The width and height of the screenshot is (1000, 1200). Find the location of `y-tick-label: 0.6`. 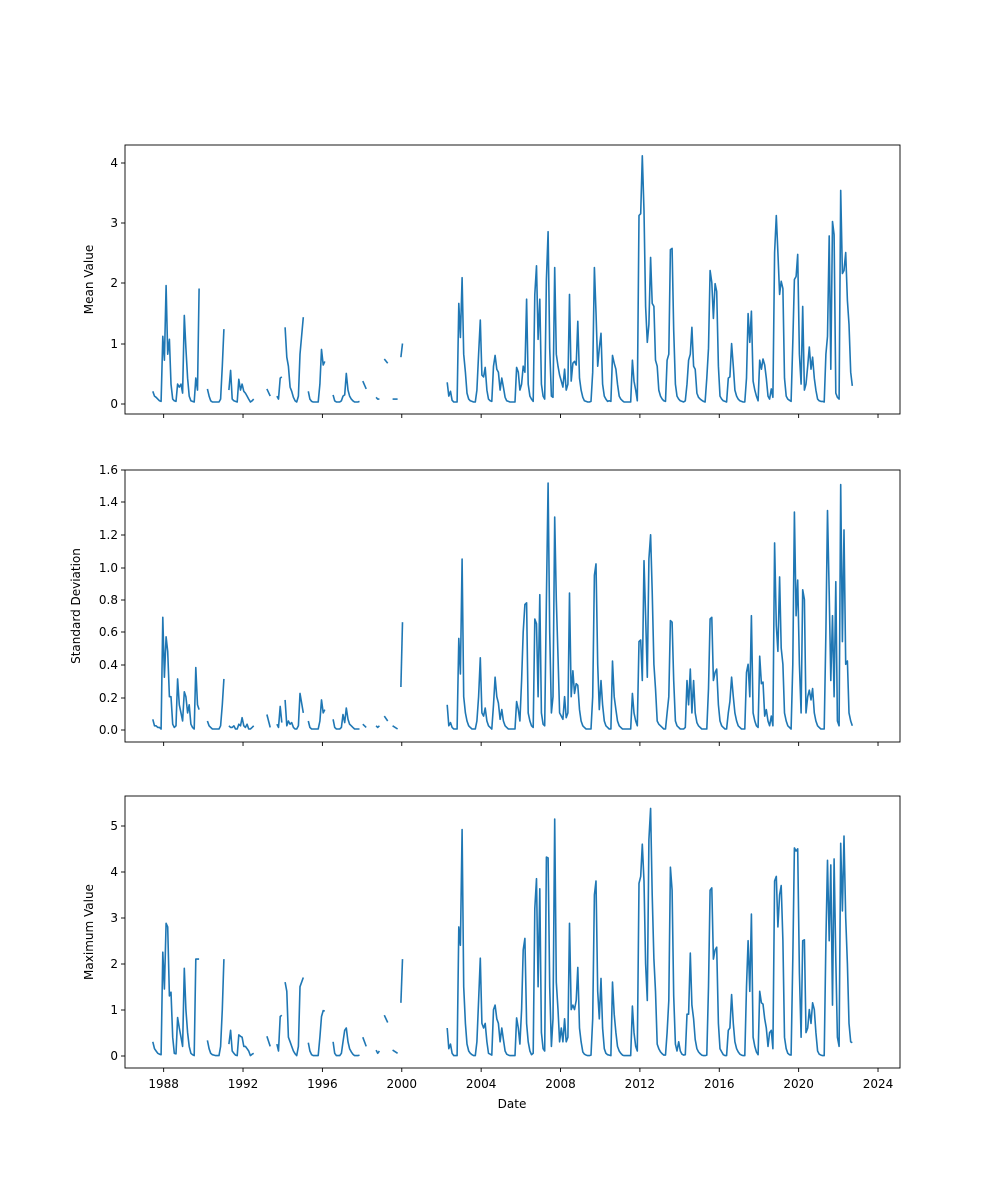

y-tick-label: 0.6 is located at coordinates (108, 632).